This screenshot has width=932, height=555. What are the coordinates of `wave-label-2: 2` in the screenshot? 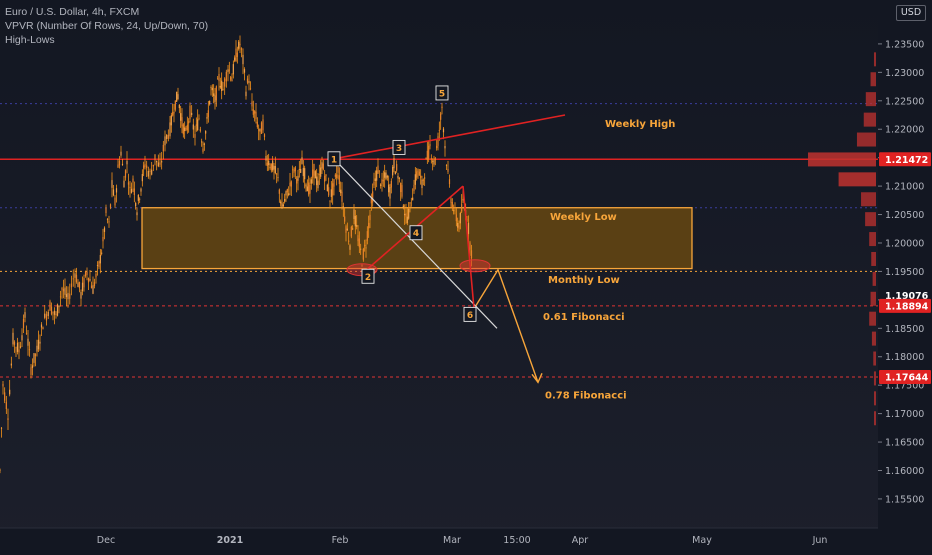 It's located at (368, 278).